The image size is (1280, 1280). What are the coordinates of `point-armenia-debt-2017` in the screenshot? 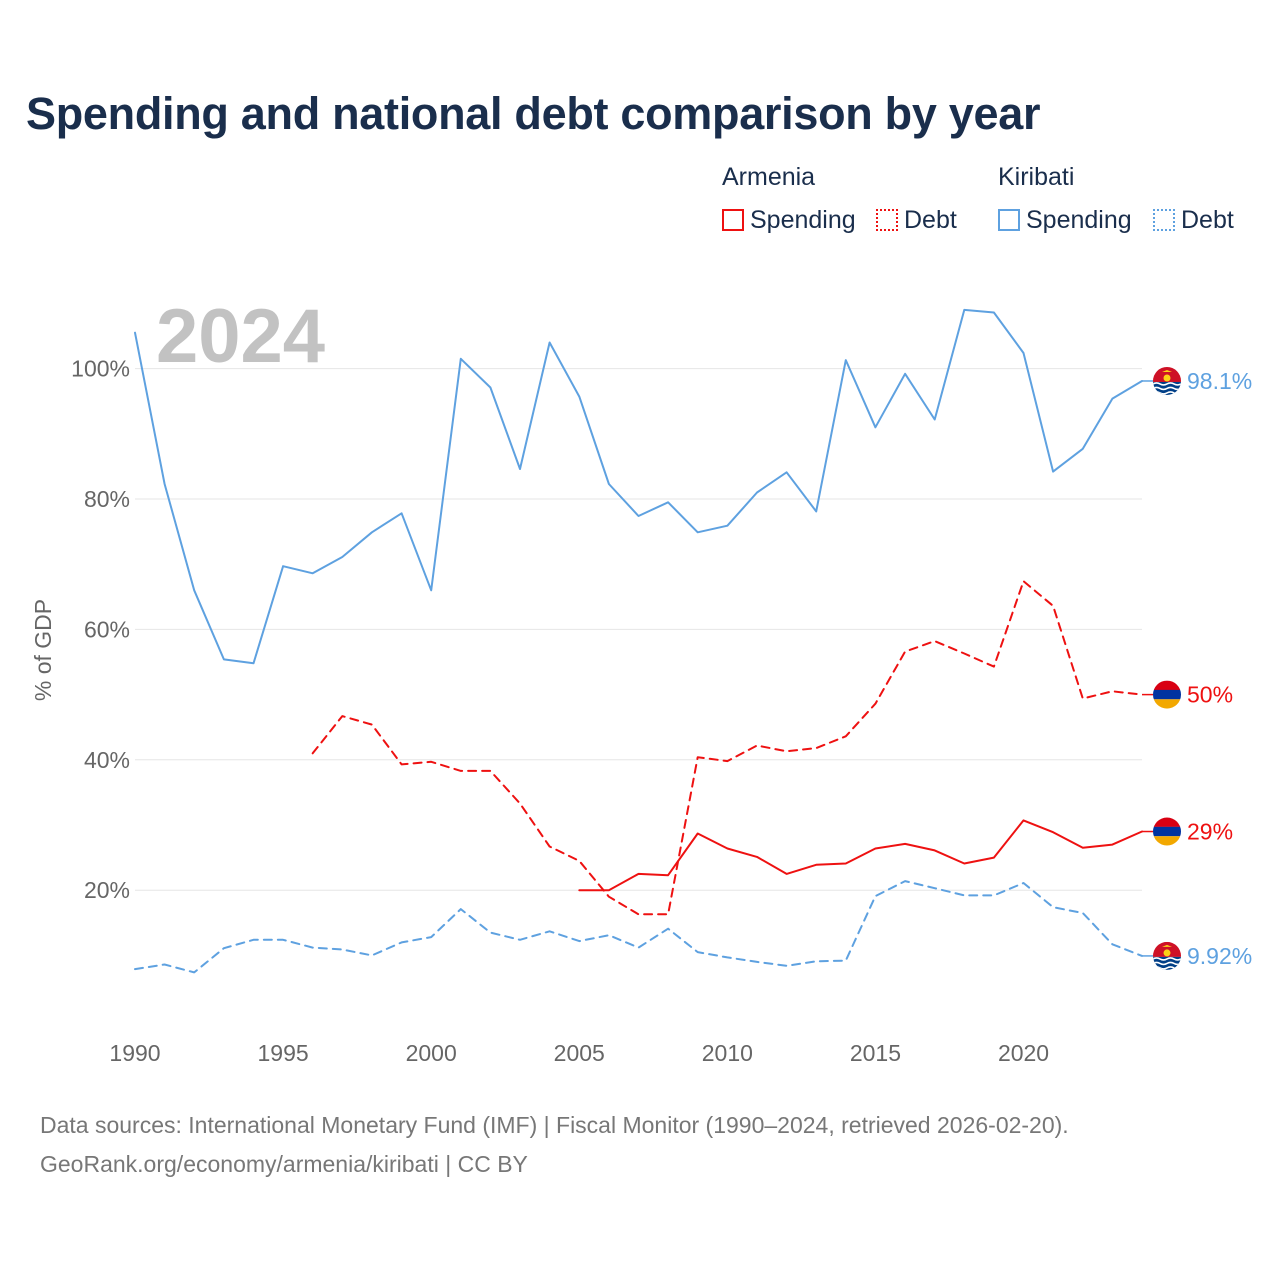 It's located at (935, 641).